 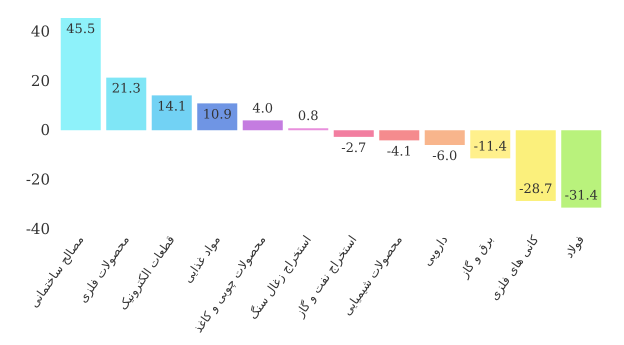 I want to click on data-label: 45.5, so click(x=81, y=29).